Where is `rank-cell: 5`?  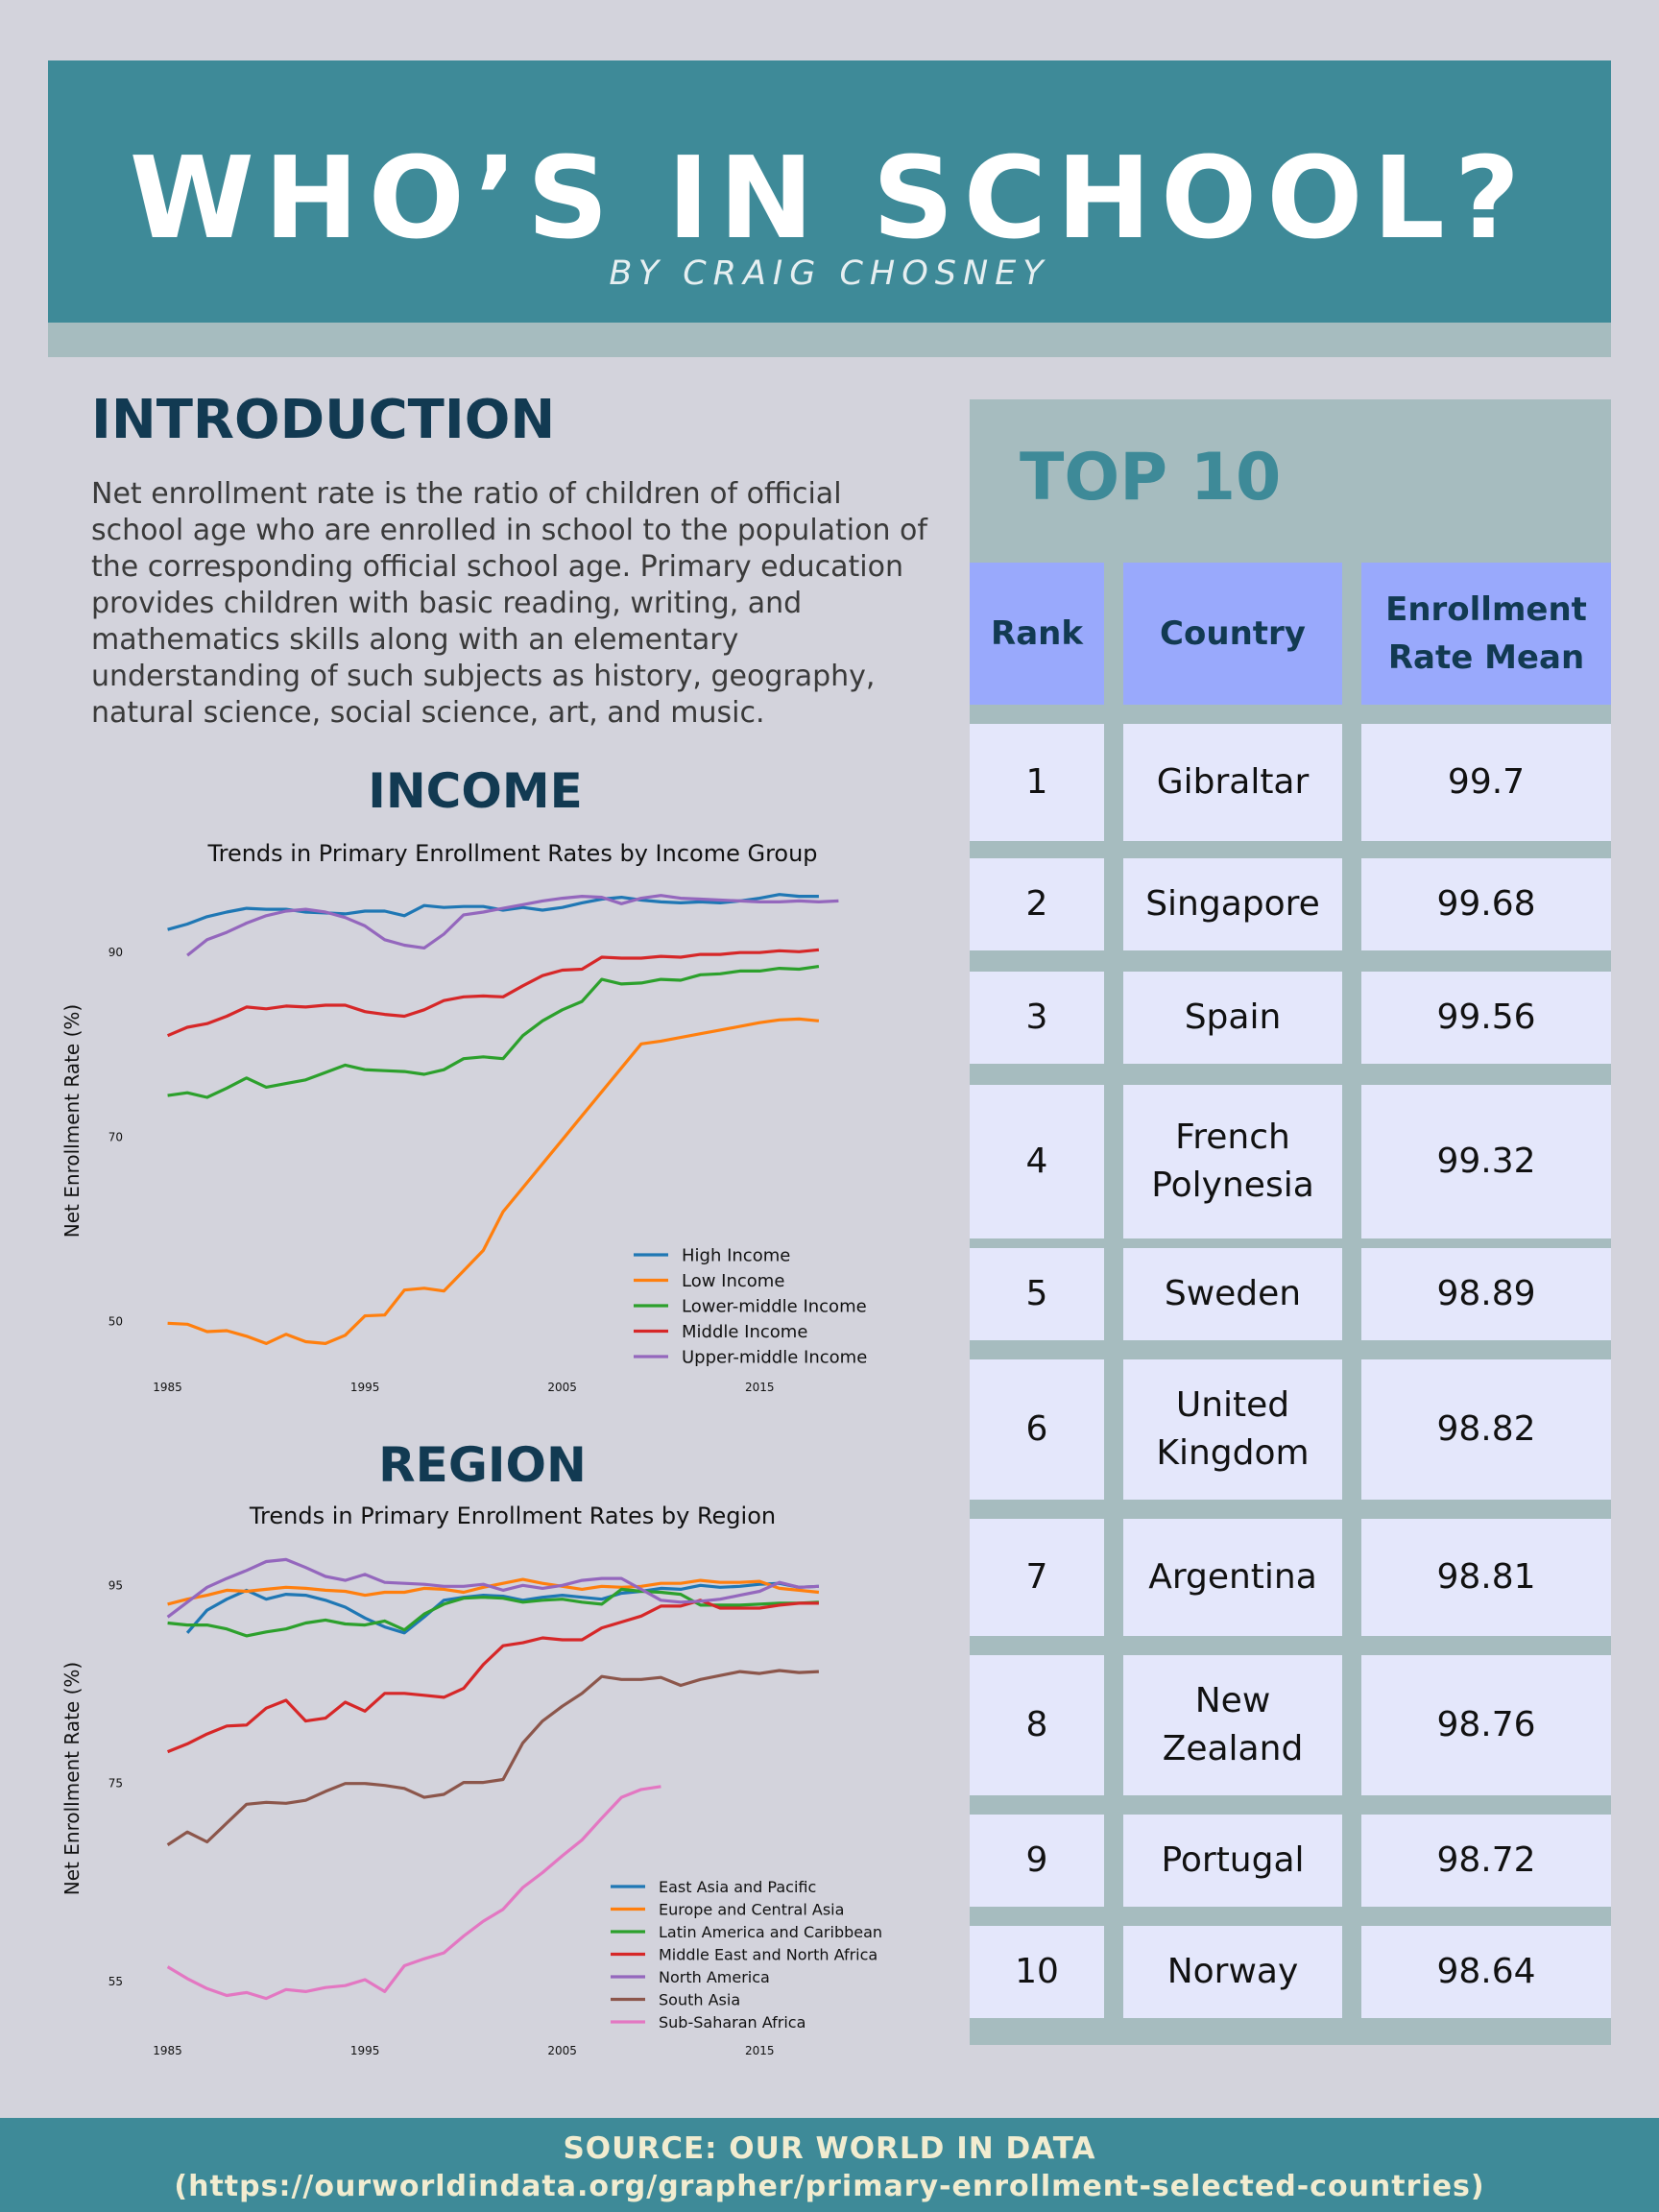
rank-cell: 5 is located at coordinates (1037, 1294).